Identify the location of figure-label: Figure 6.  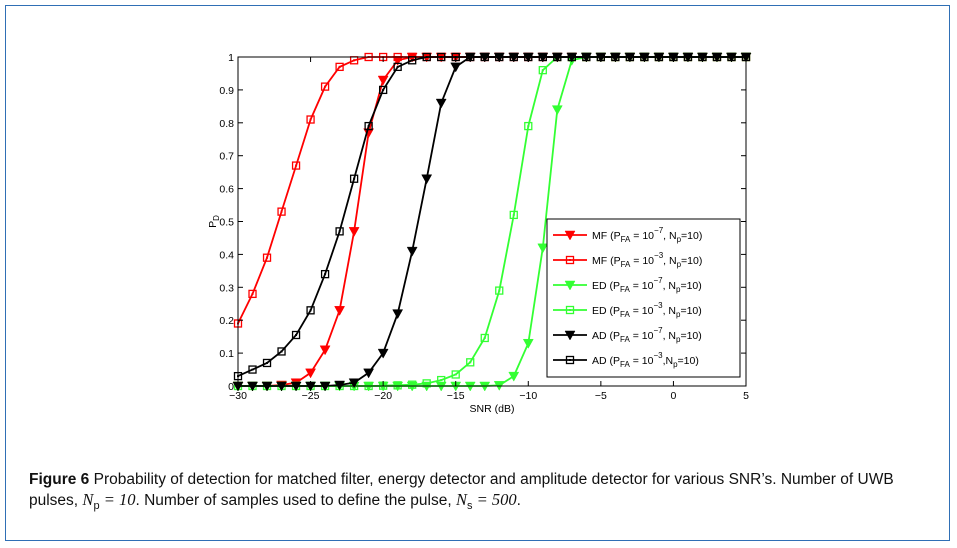
(59, 479).